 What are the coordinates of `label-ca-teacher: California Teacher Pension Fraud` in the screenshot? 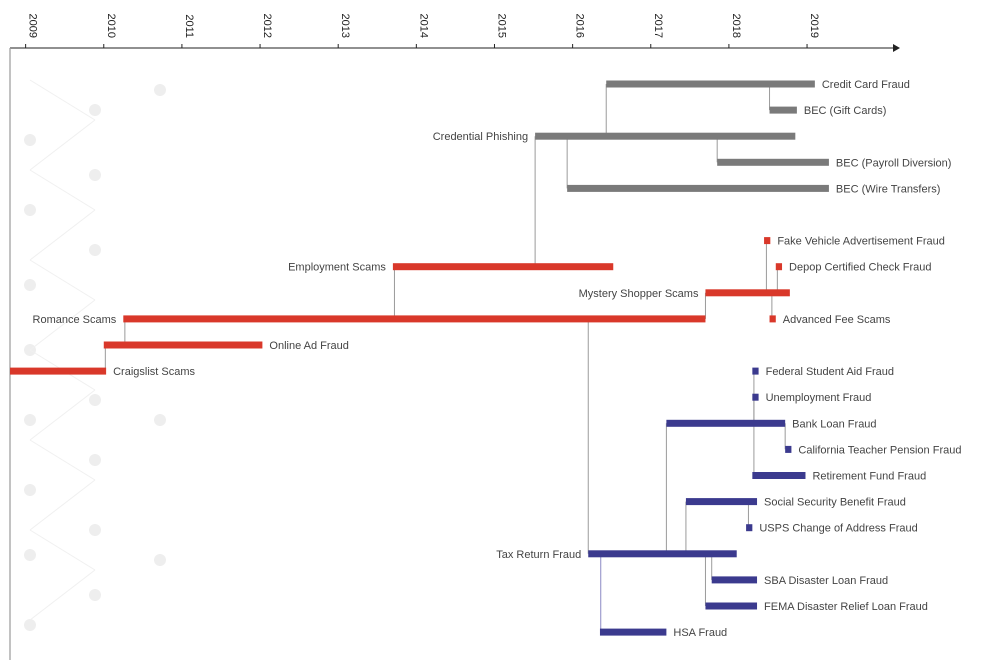 It's located at (879, 450).